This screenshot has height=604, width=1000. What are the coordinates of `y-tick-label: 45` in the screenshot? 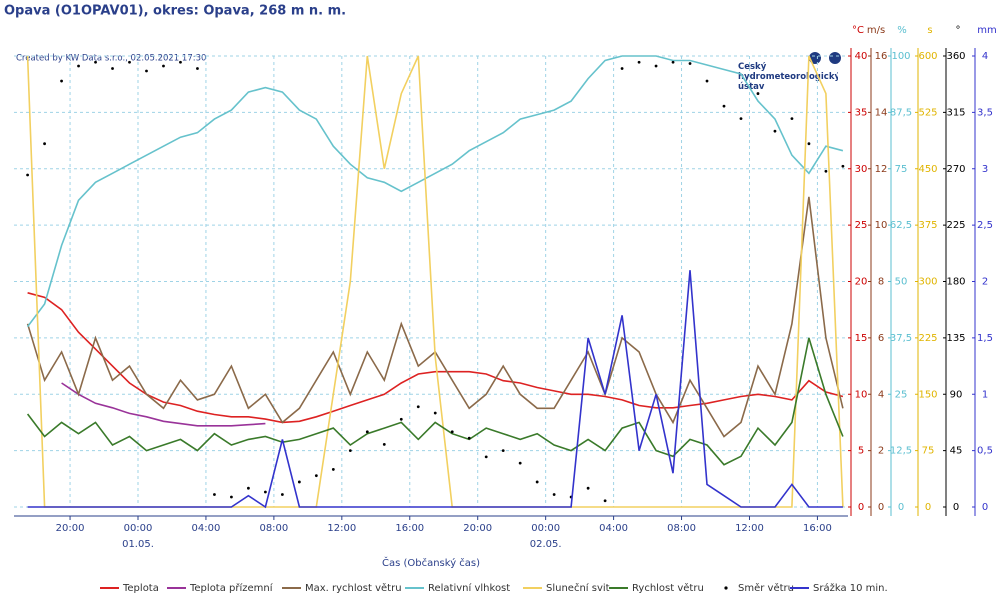 It's located at (956, 451).